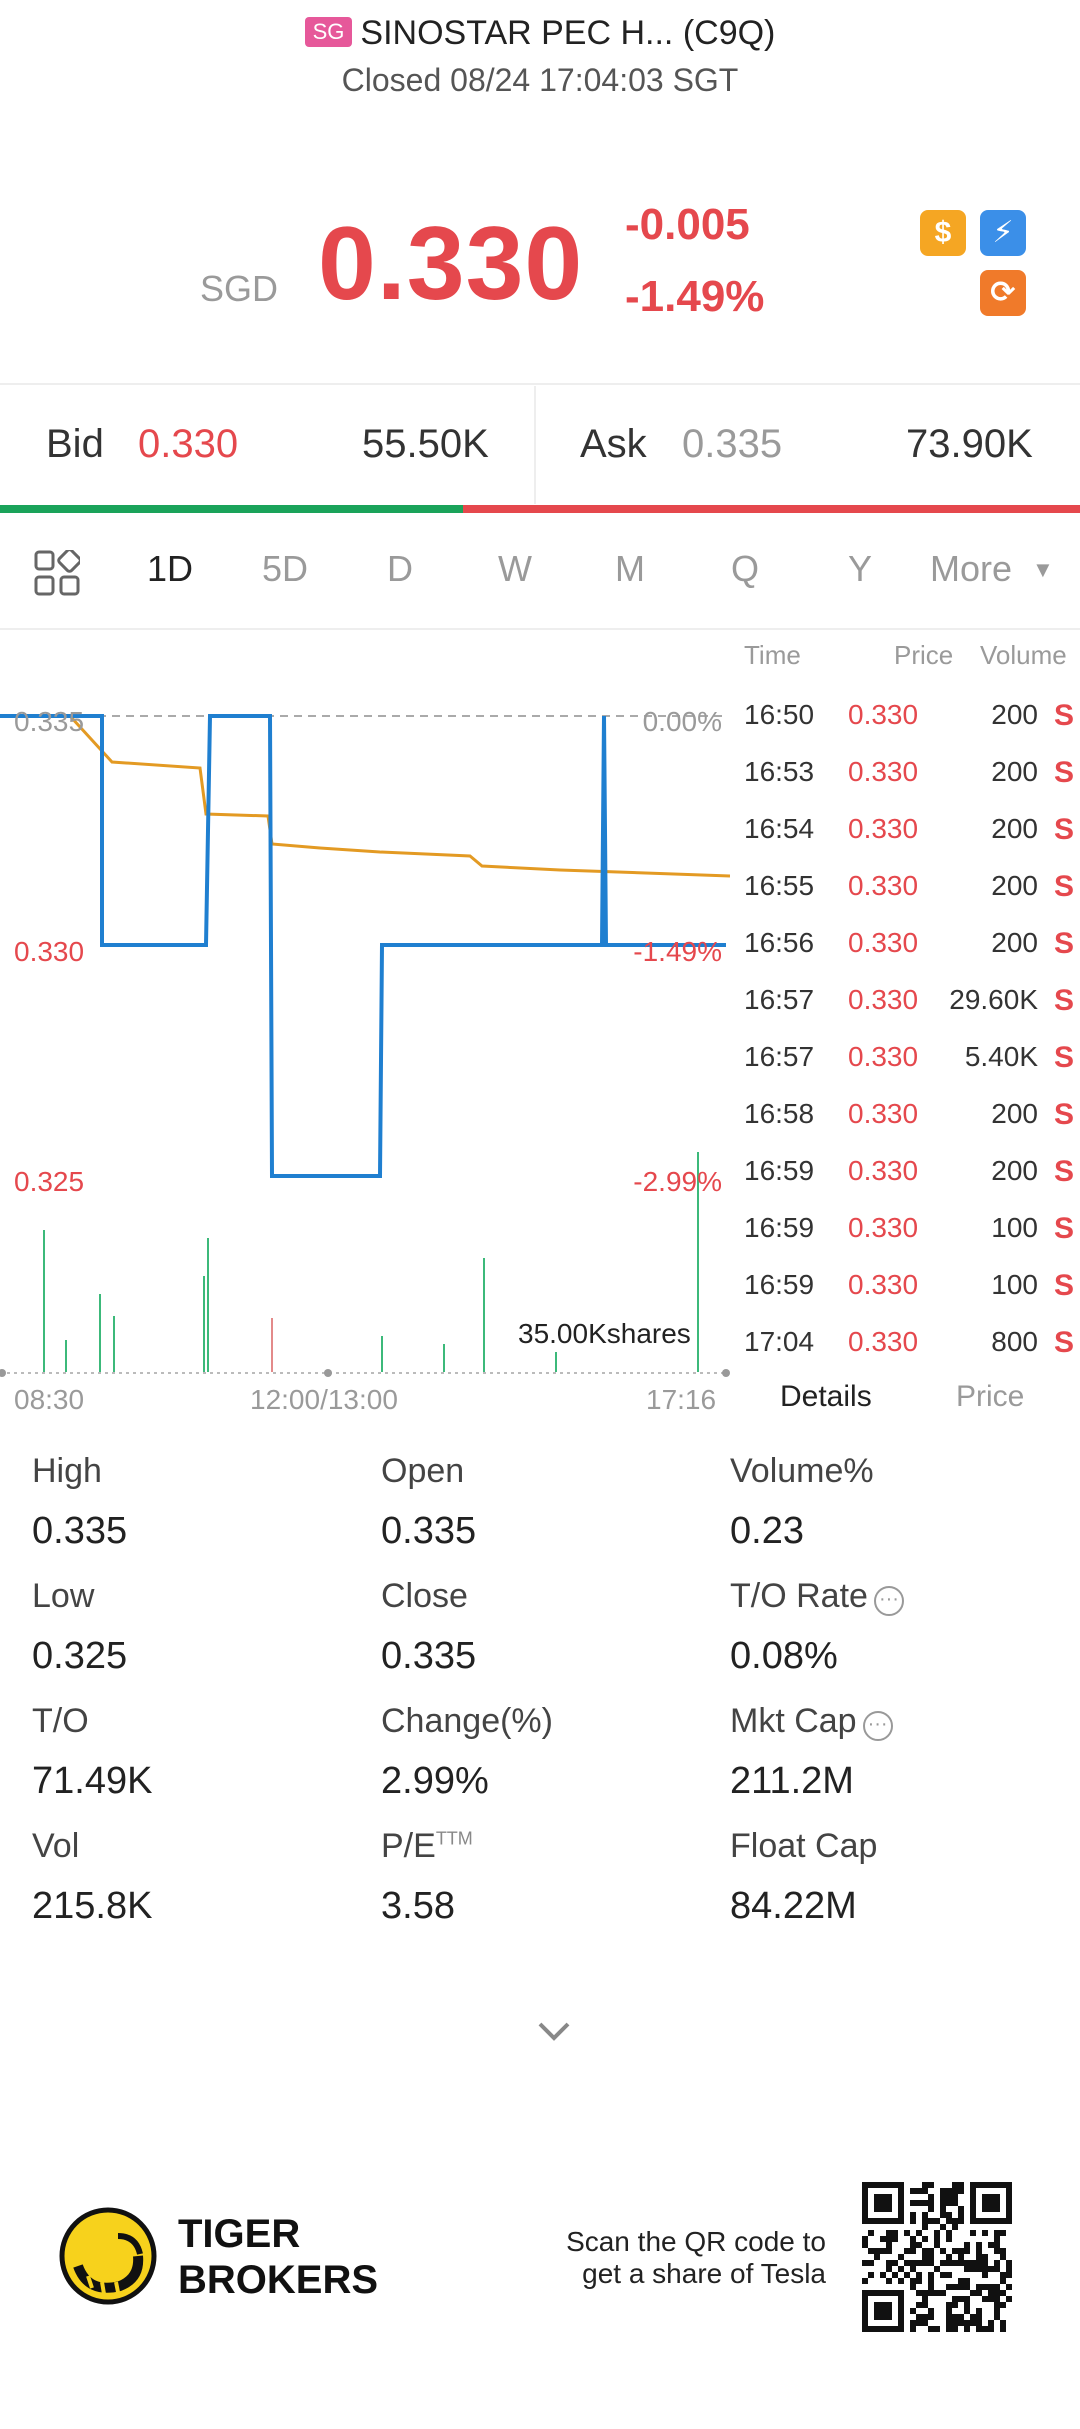 The height and width of the screenshot is (2429, 1080). I want to click on tick-row: 16:53 0.330 200 S, so click(910, 784).